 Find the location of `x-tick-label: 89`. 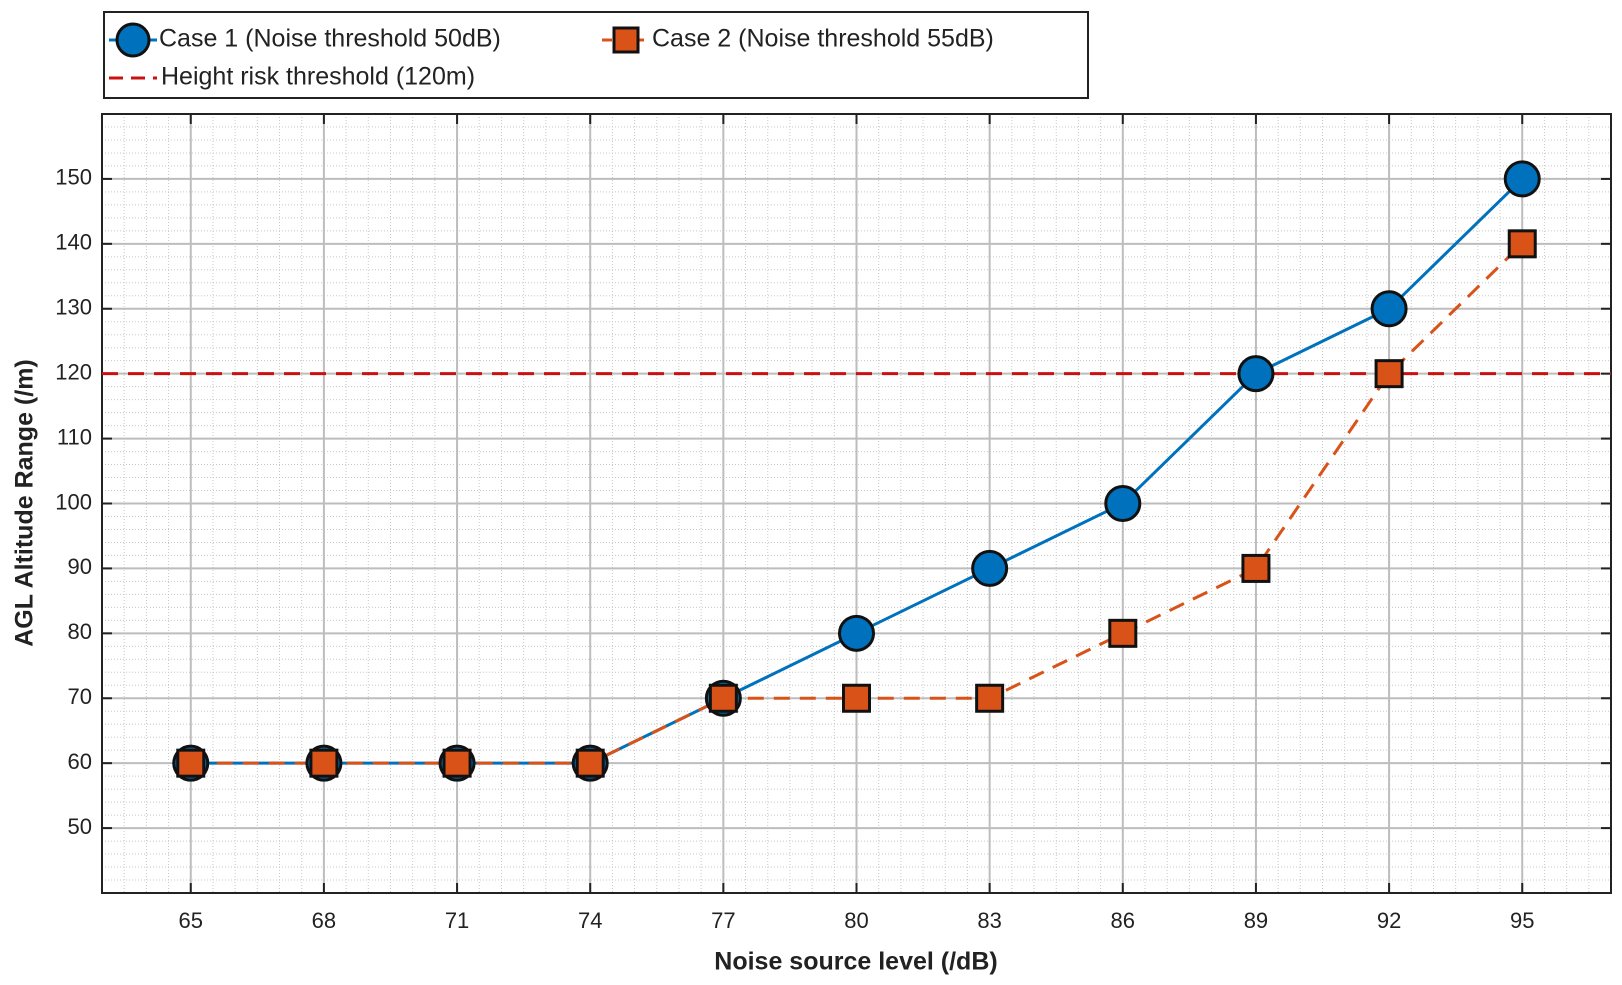

x-tick-label: 89 is located at coordinates (1256, 920).